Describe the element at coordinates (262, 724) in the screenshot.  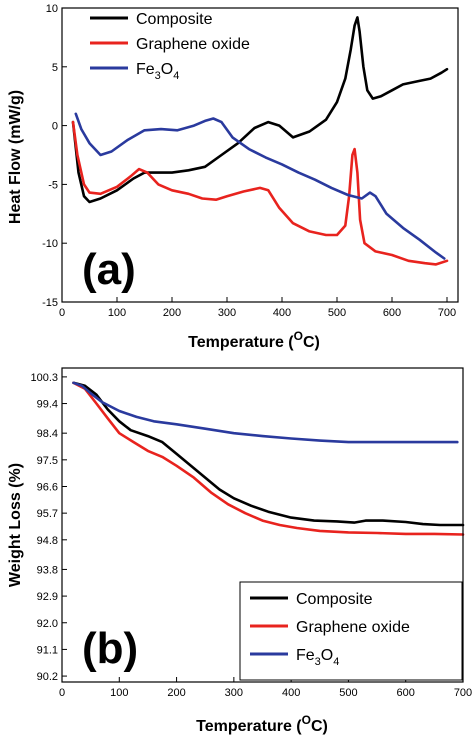
I see `panel-b-x-axis-title: Temperature (OC)` at that location.